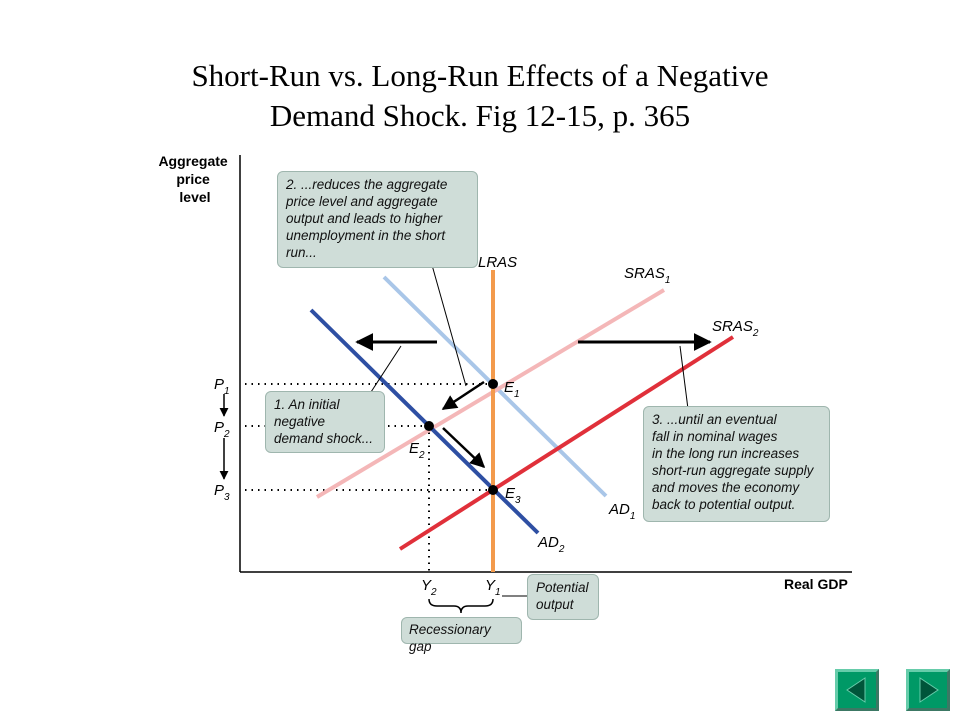  What do you see at coordinates (463, 395) in the screenshot?
I see `move-e1-to-e2-arrow` at bounding box center [463, 395].